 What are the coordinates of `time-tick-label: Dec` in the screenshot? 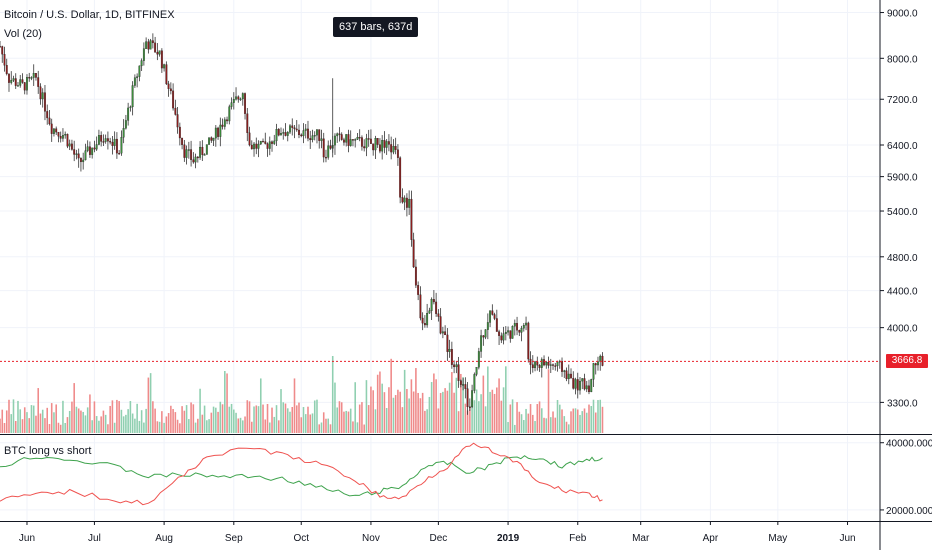 It's located at (438, 538).